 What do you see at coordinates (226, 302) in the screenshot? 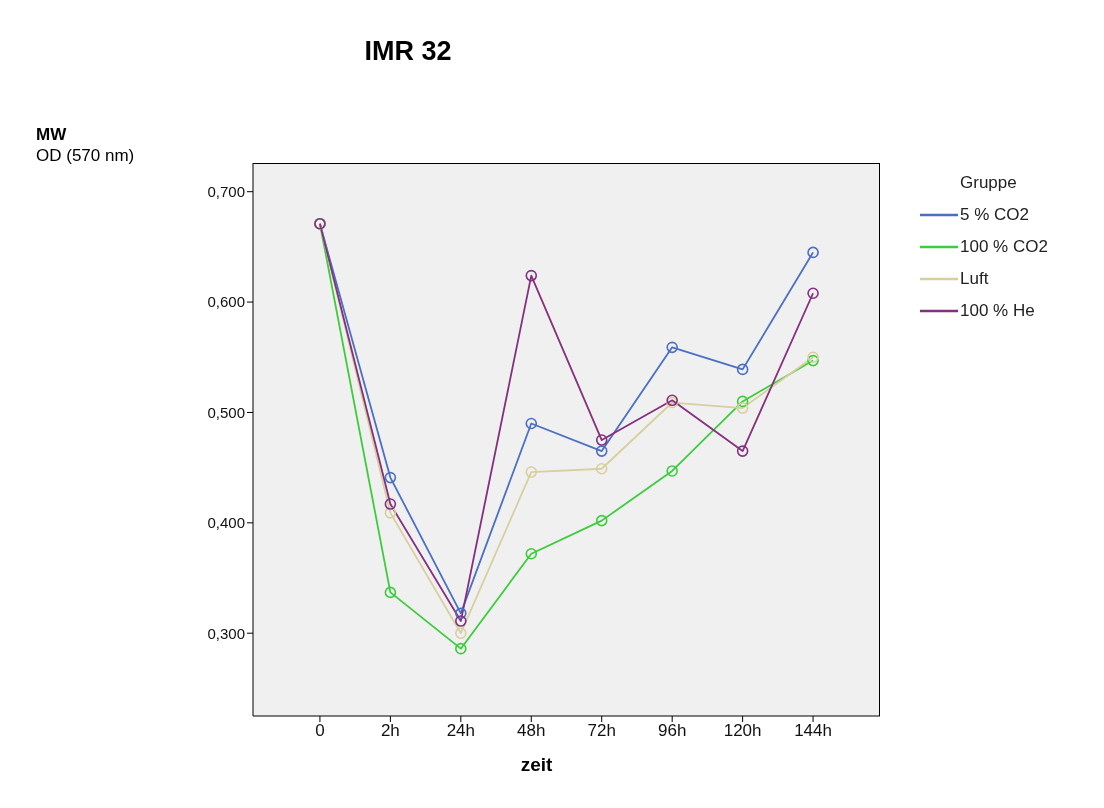
I see `y-tick-label: 0,600` at bounding box center [226, 302].